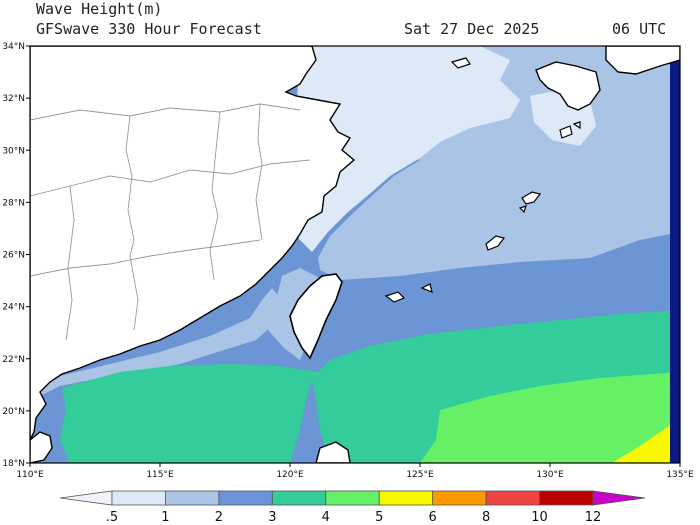 The height and width of the screenshot is (525, 700). Describe the element at coordinates (482, 212) in the screenshot. I see `ryukyu-islands` at that location.